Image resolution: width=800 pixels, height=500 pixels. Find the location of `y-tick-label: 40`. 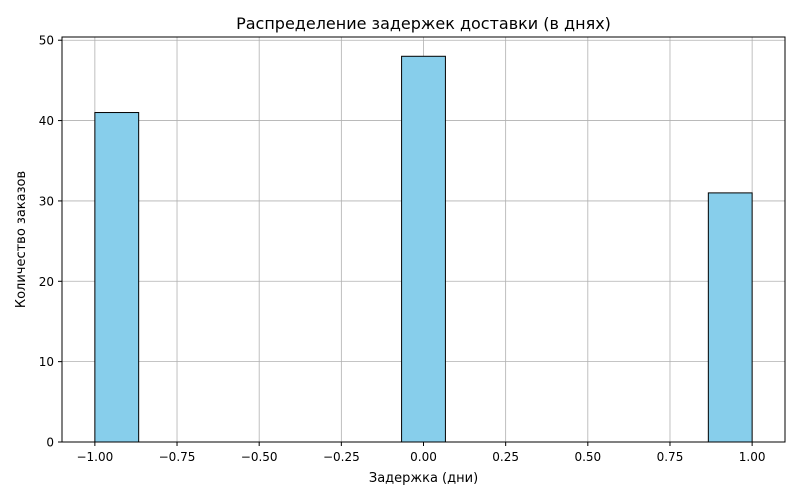

y-tick-label: 40 is located at coordinates (46, 121).